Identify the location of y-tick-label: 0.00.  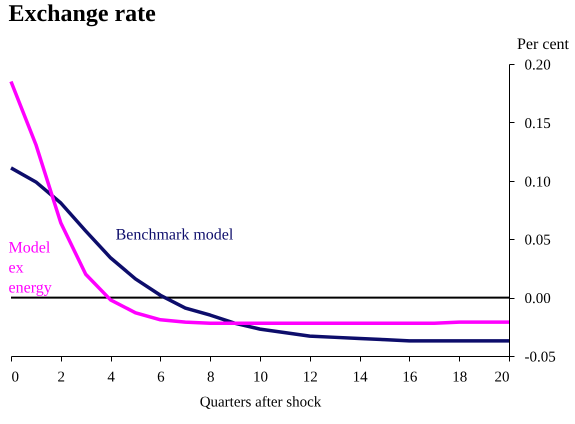
(537, 299).